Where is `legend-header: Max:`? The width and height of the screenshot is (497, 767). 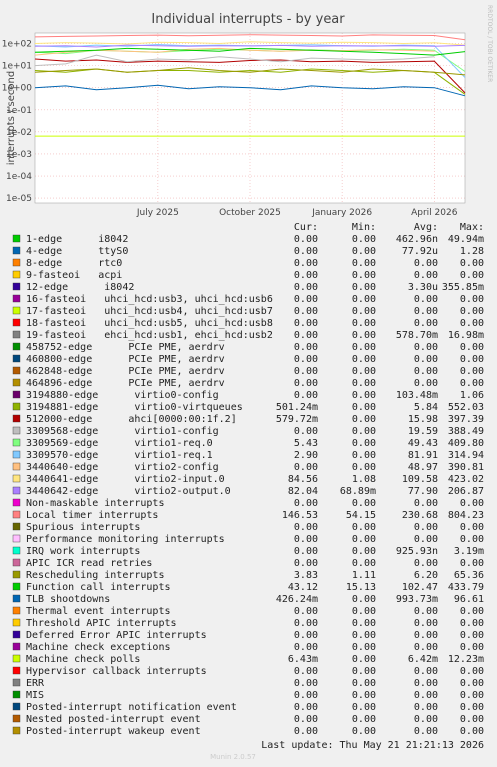 legend-header: Max: is located at coordinates (472, 227).